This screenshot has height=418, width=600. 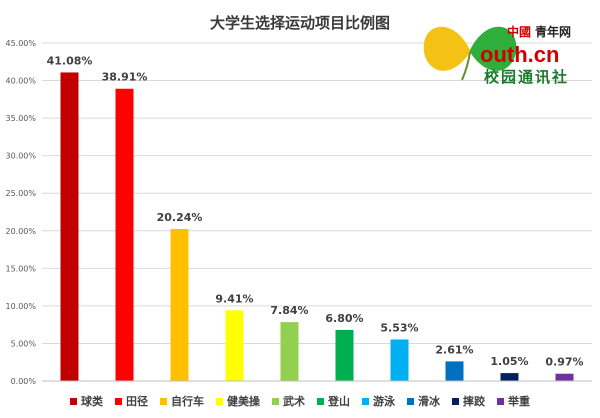 I want to click on data-label: 9.41%, so click(x=234, y=298).